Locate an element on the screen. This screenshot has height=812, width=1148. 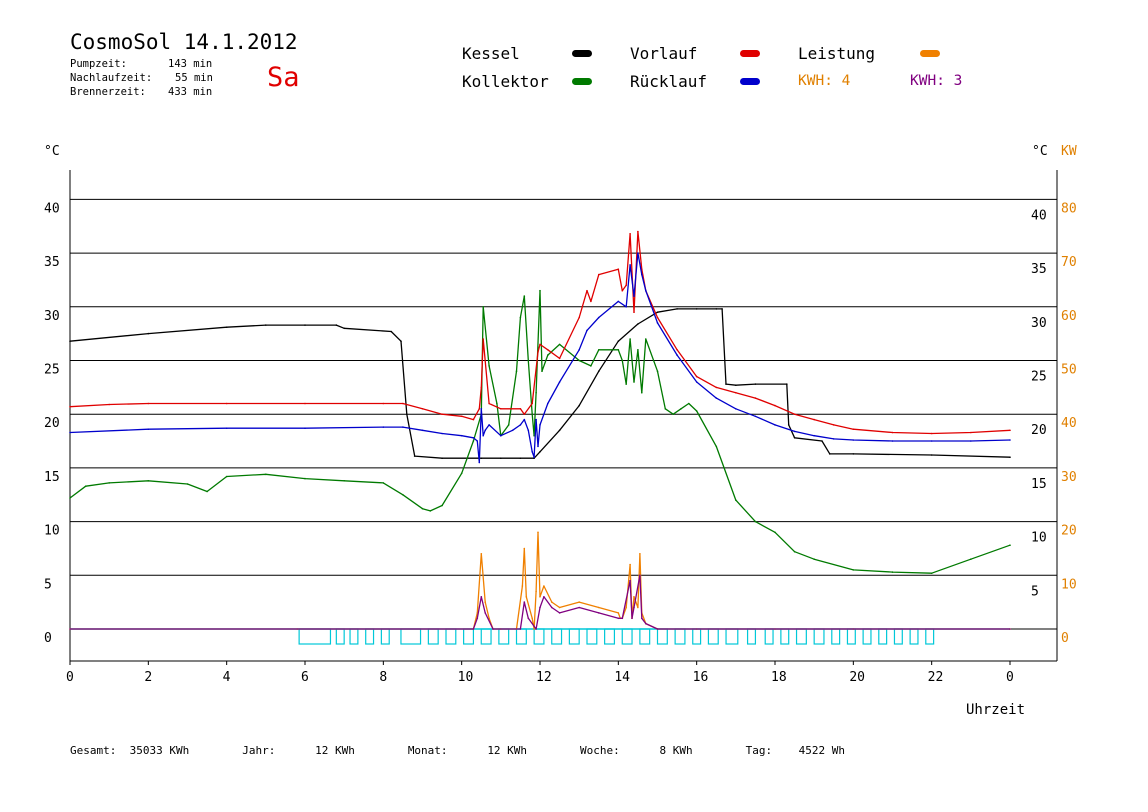
x-tick-4: 4 is located at coordinates (227, 677).